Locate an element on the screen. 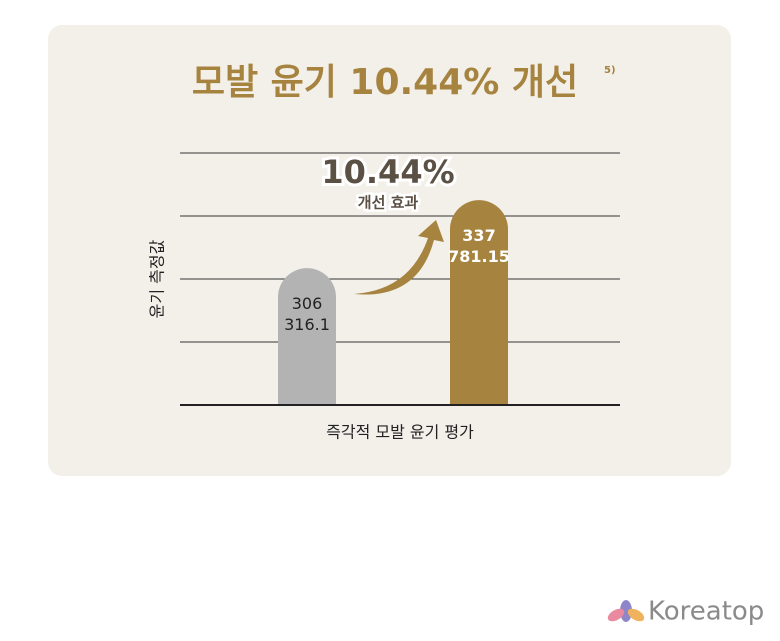  chart-title: 모발 윤기 10.44% 개선 is located at coordinates (385, 82).